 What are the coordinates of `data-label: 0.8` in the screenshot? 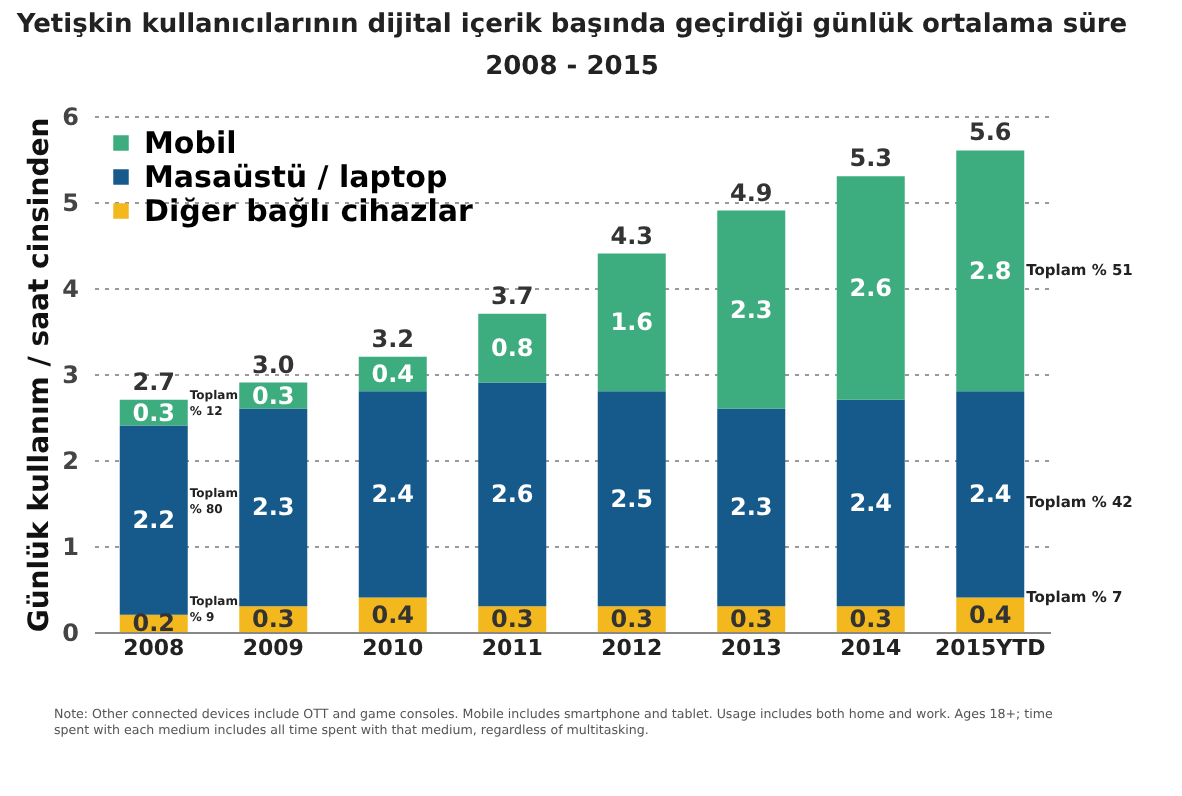 It's located at (512, 348).